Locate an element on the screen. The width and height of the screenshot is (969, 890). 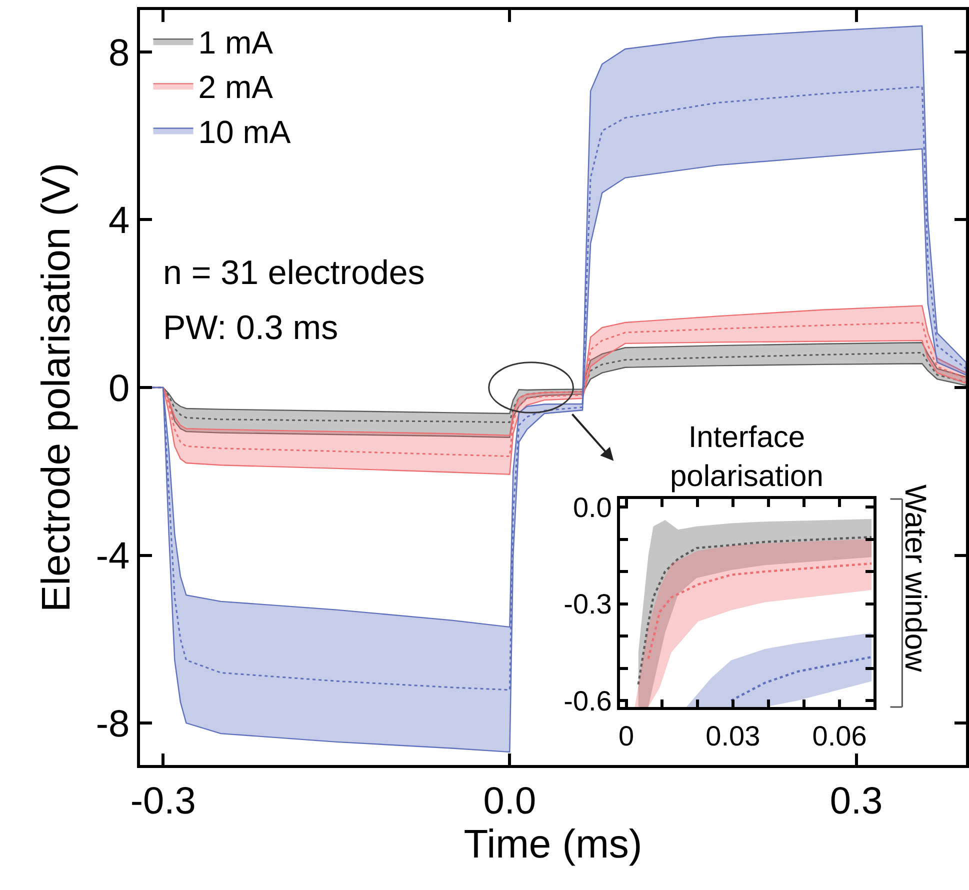
x-tick-label: 0.0 is located at coordinates (509, 801).